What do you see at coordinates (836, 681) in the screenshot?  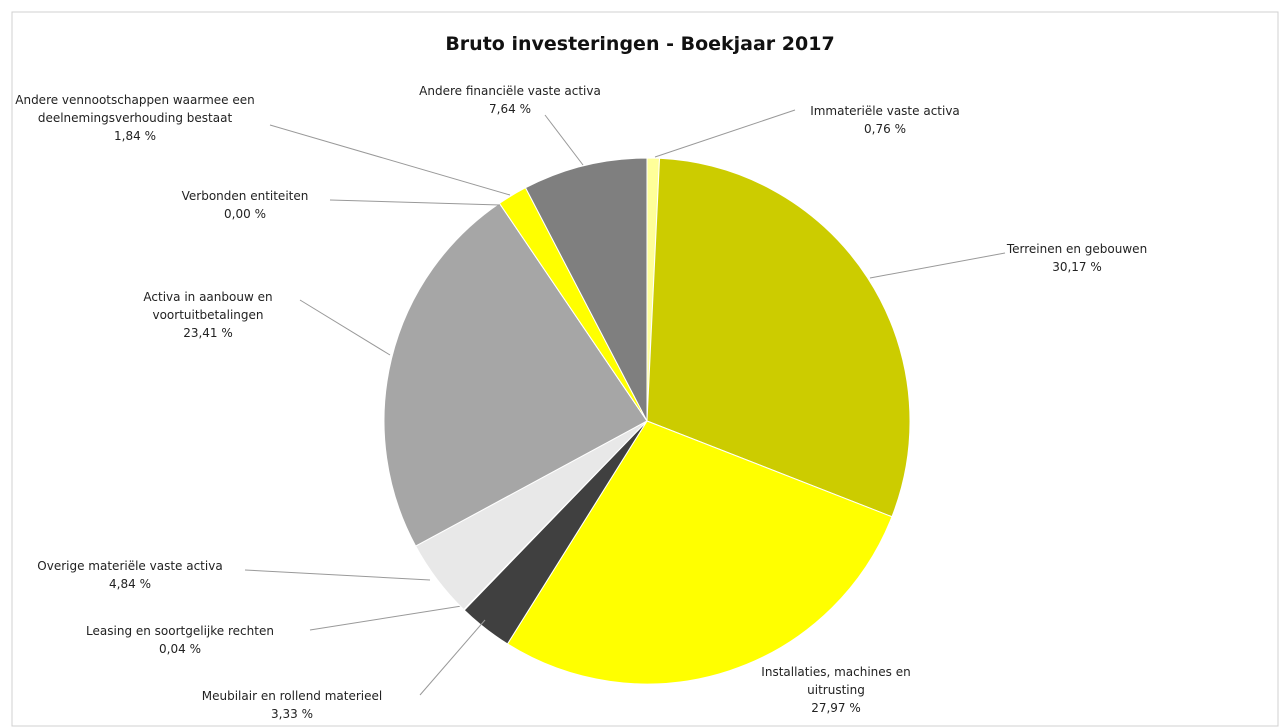 I see `label-name: Installaties, machines en uitrusting` at bounding box center [836, 681].